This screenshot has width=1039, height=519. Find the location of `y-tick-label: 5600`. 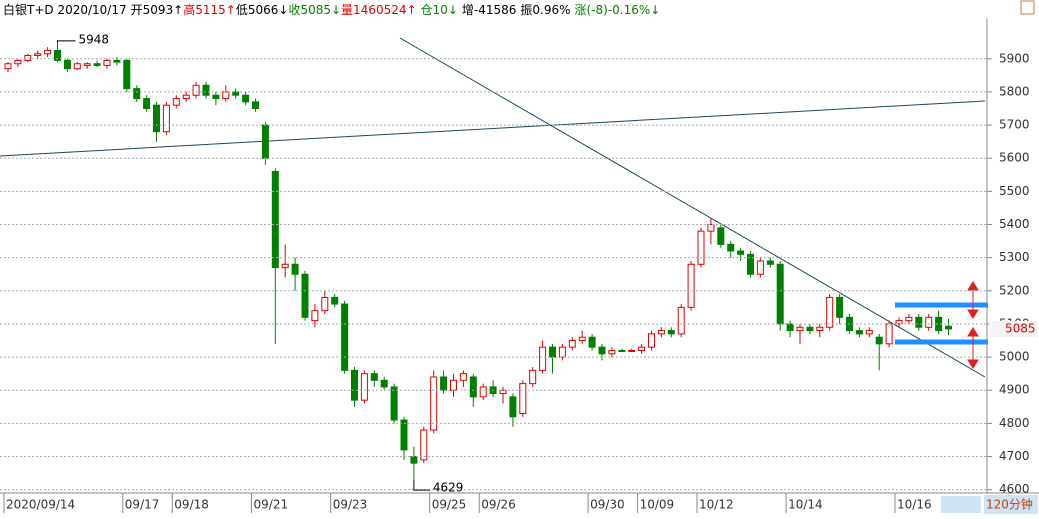

y-tick-label: 5600 is located at coordinates (1014, 158).